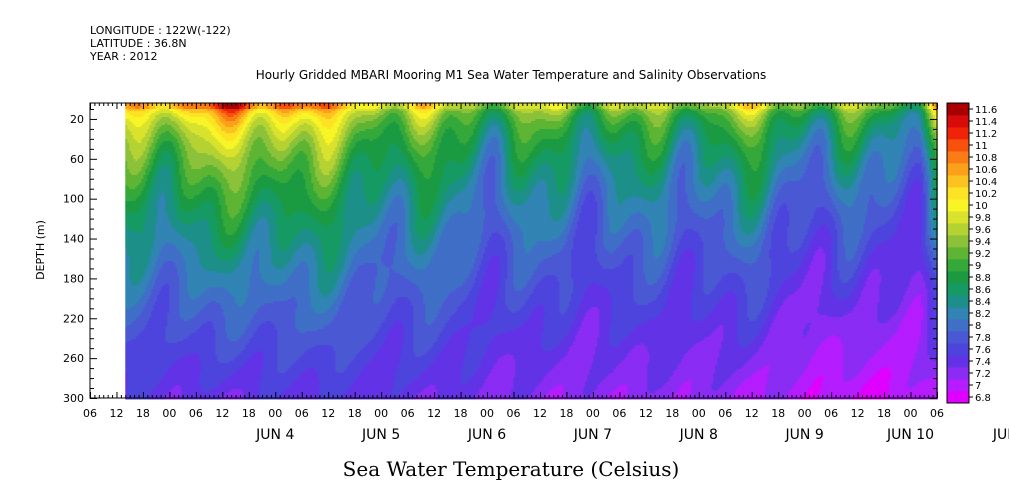  What do you see at coordinates (983, 350) in the screenshot?
I see `colorbar-level-label: 7.6` at bounding box center [983, 350].